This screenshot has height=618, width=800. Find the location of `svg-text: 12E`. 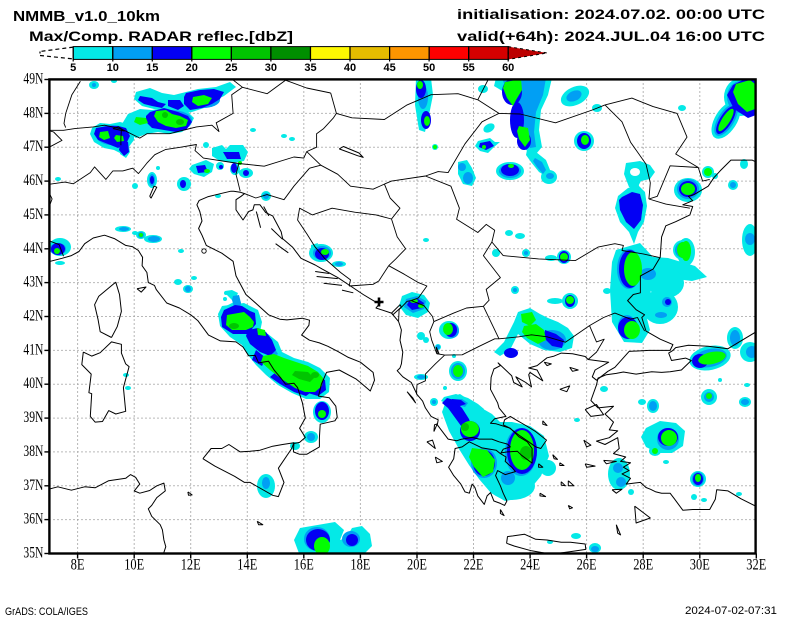

svg-text: 12E is located at coordinates (191, 565).